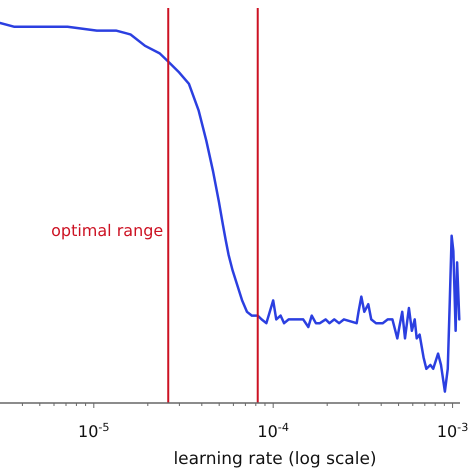  What do you see at coordinates (107, 230) in the screenshot?
I see `ref-line-label: optimal range` at bounding box center [107, 230].